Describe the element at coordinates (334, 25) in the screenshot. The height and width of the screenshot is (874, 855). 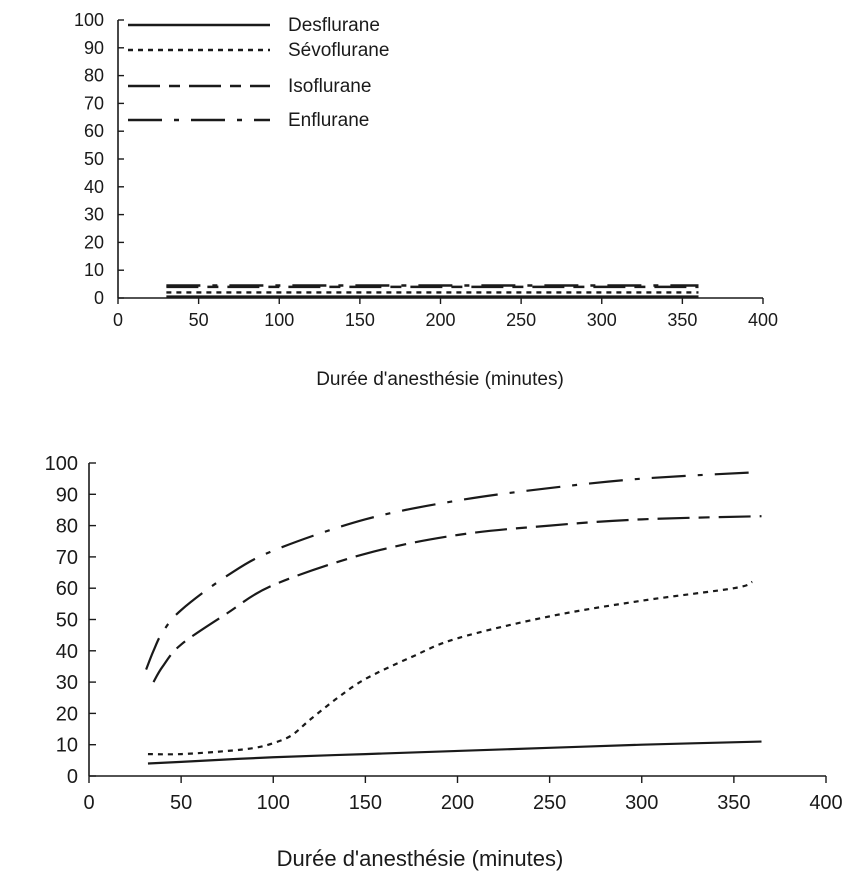
I see `legend-label-desflurane: Desflurane` at that location.